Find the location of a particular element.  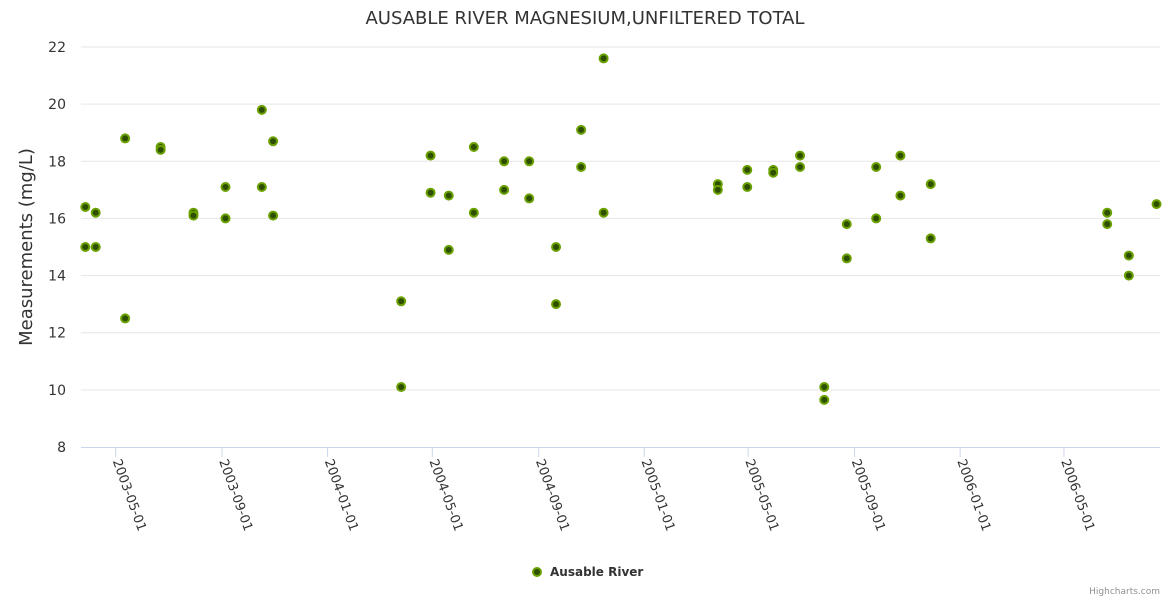

legend: Ausable River is located at coordinates (587, 572).